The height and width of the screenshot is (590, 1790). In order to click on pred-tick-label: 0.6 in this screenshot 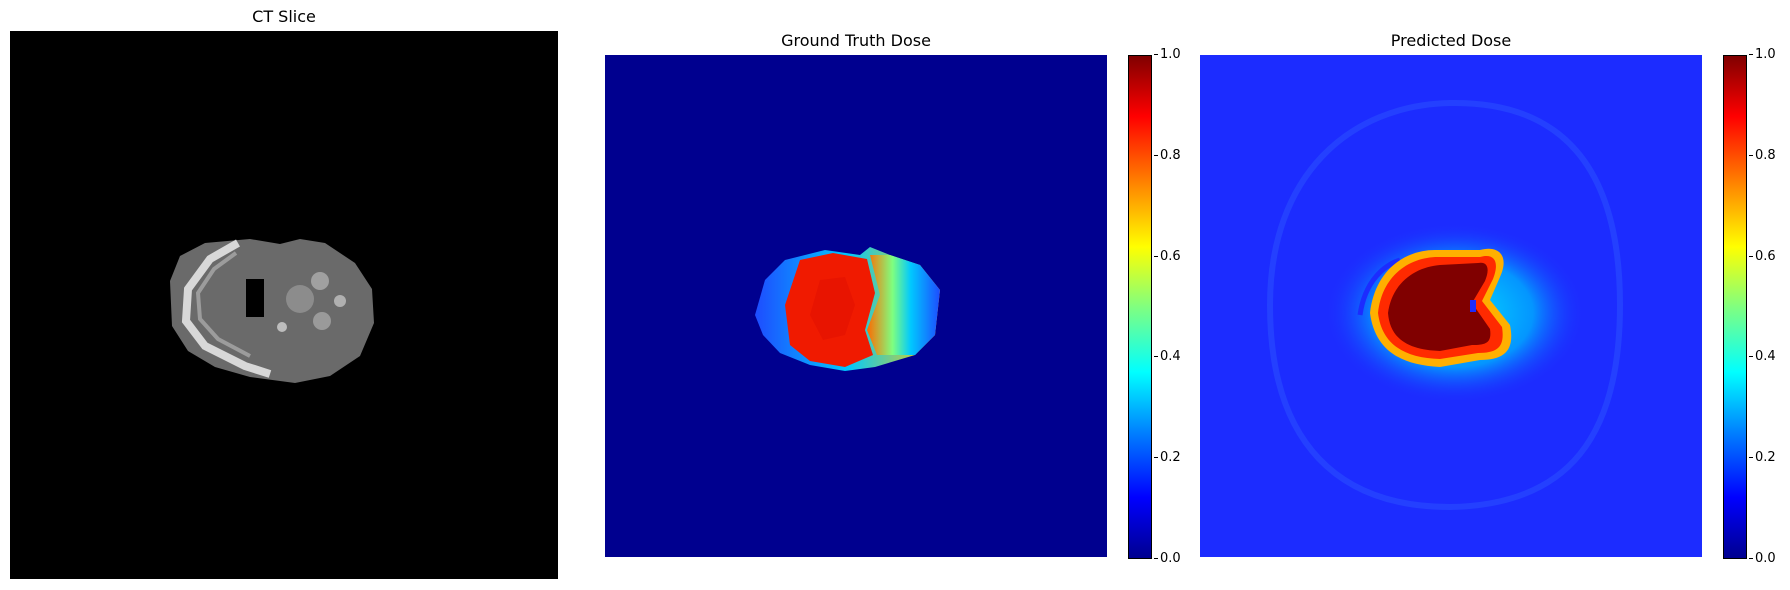, I will do `click(1762, 256)`.